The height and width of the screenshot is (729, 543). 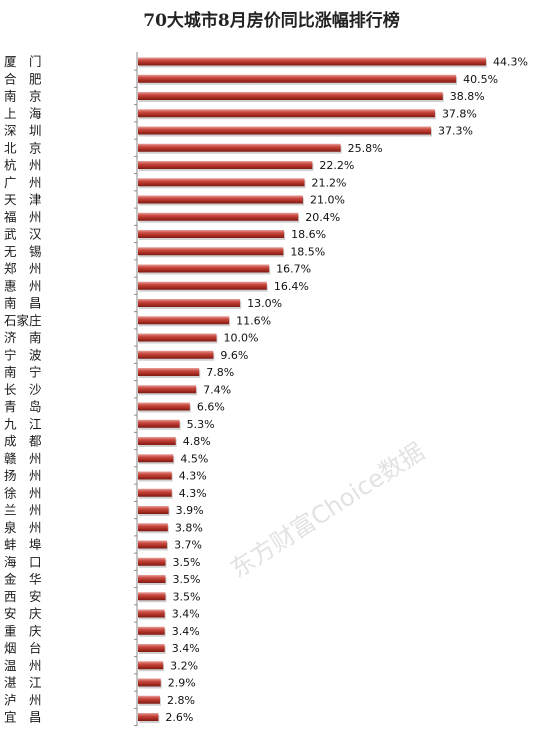 I want to click on value-label: 21.2%, so click(x=329, y=182).